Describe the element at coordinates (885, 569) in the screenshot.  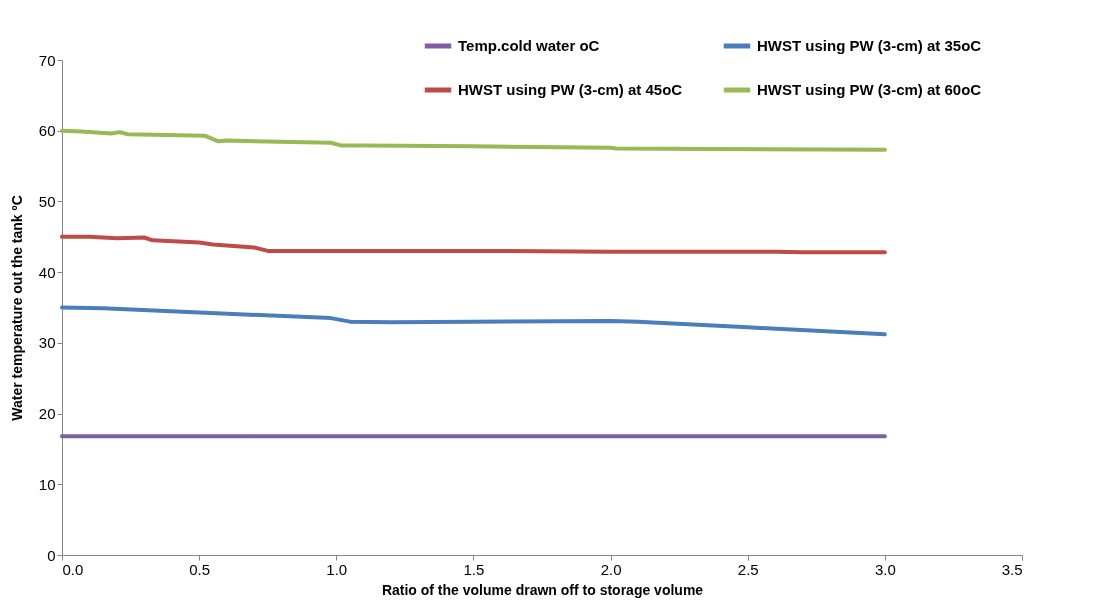
I see `x-tick-label: 3.0` at that location.